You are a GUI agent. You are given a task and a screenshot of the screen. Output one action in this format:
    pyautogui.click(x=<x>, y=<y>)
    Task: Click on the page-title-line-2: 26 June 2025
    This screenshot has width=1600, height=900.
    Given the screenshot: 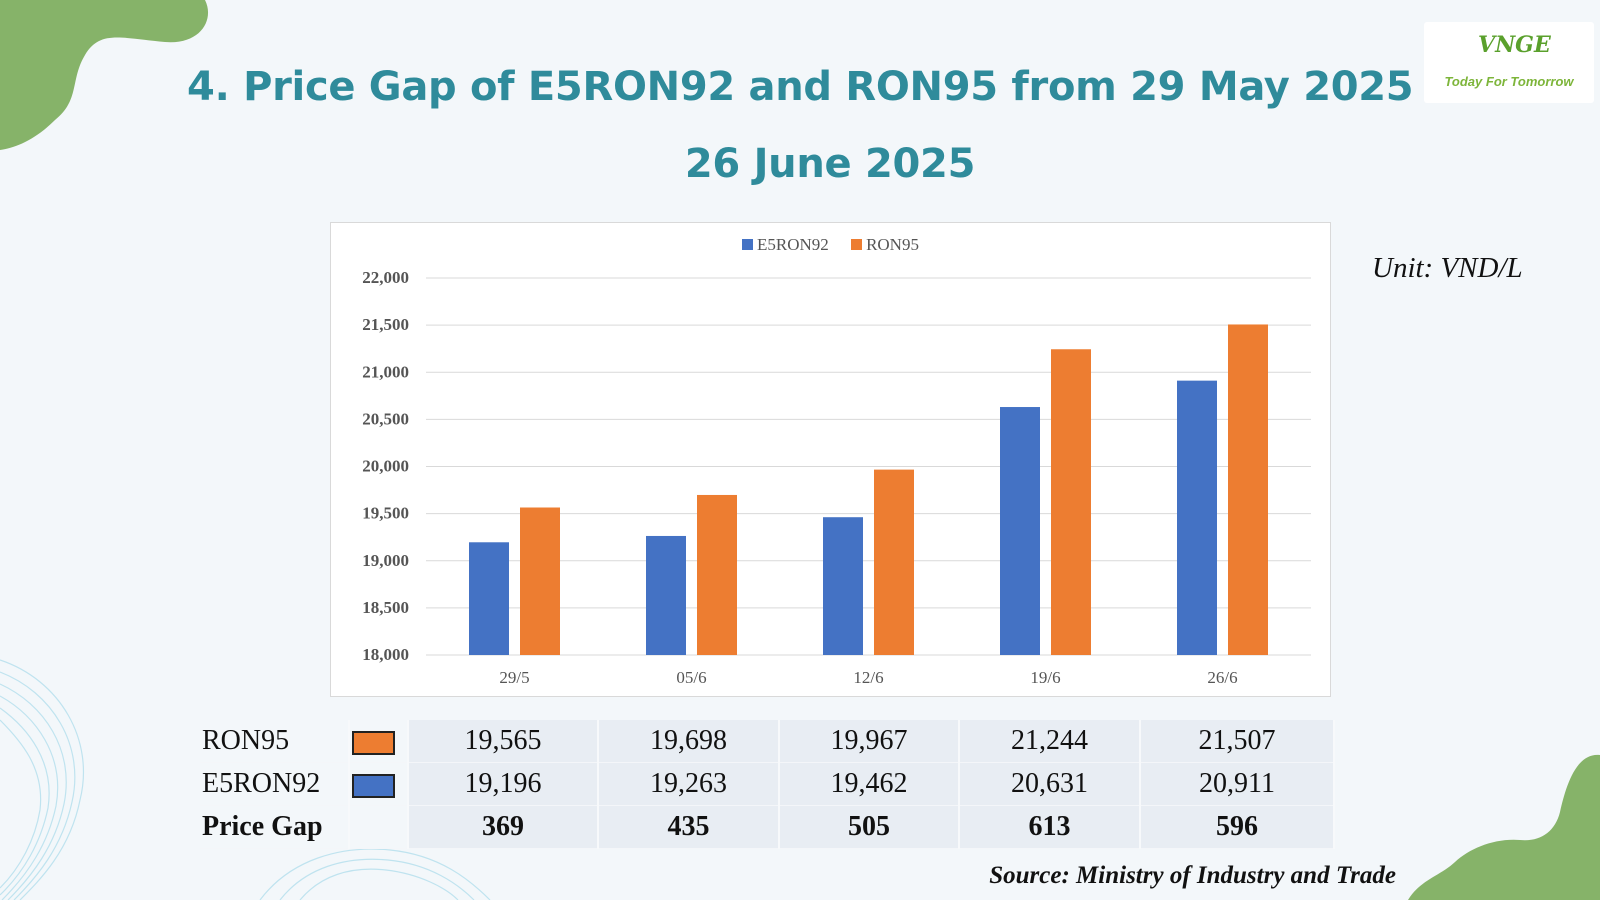 What is the action you would take?
    pyautogui.click(x=830, y=164)
    